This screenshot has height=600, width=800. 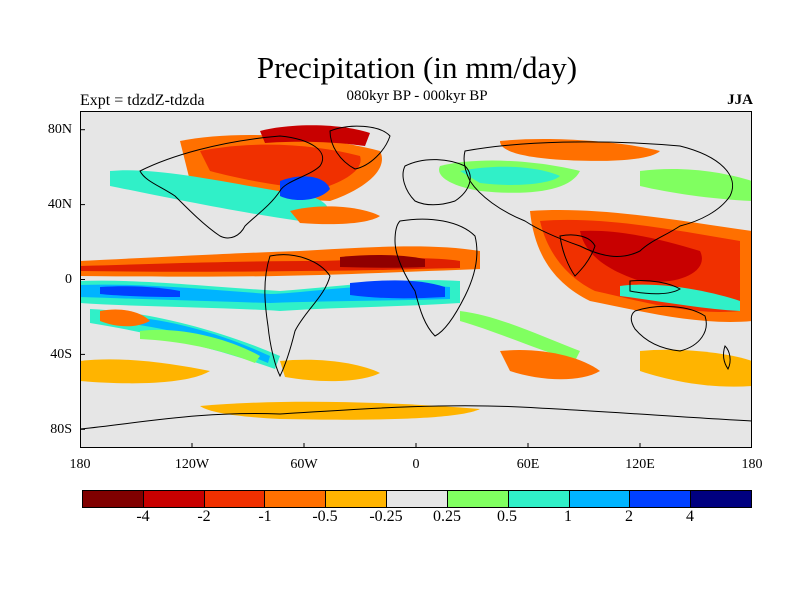 I want to click on anomaly-asia-dry-core, so click(x=641, y=256).